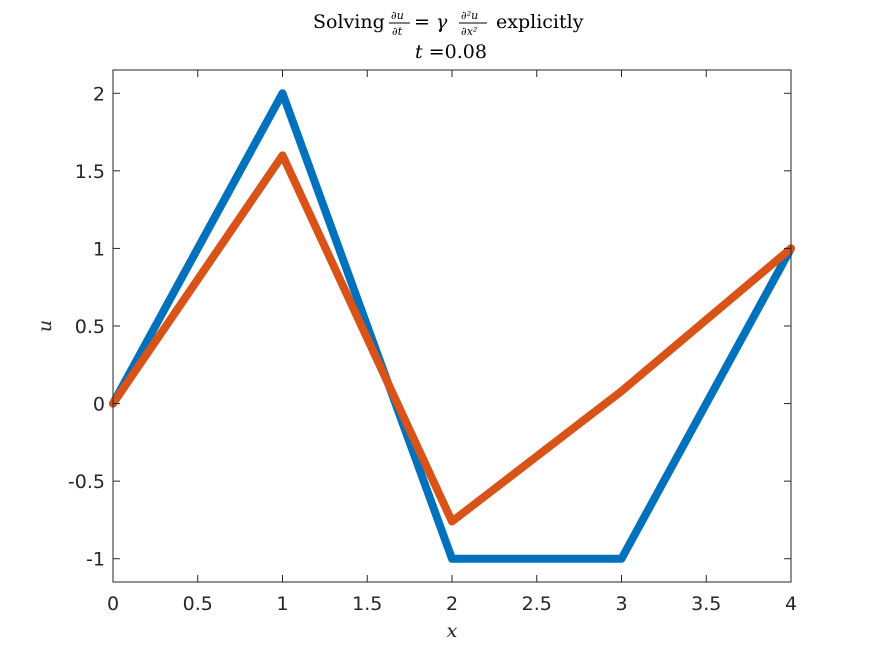  Describe the element at coordinates (397, 31) in the screenshot. I see `title-lhs-denominator: ∂t` at that location.